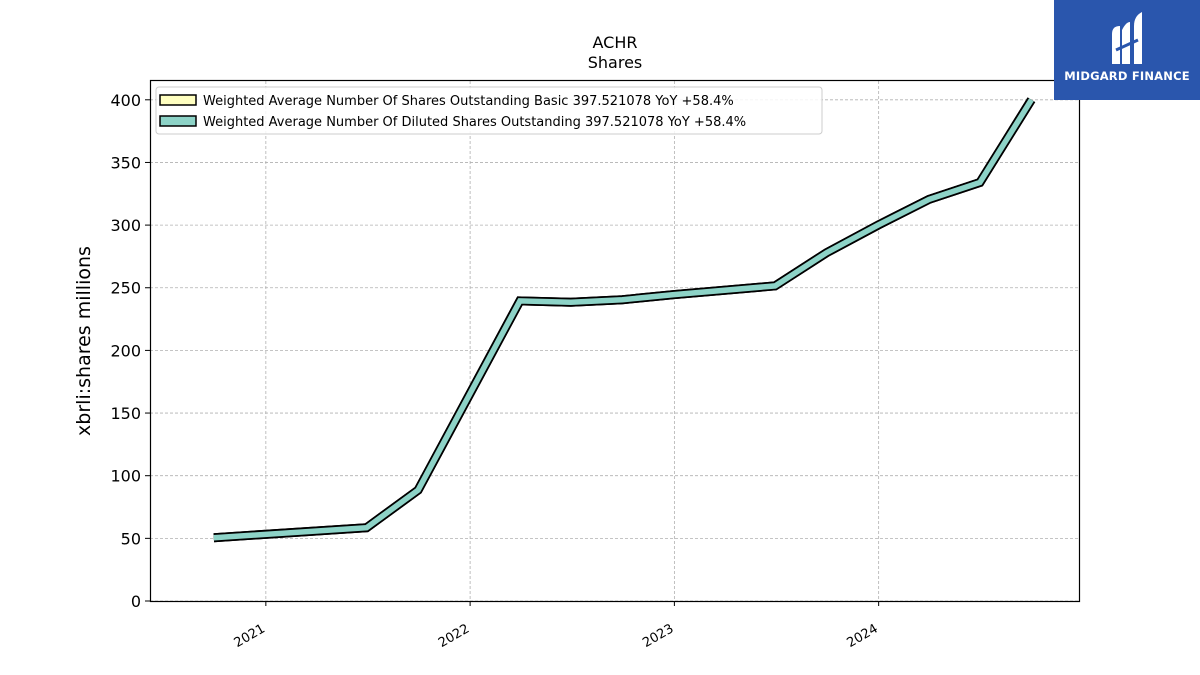 The width and height of the screenshot is (1200, 675). Describe the element at coordinates (125, 100) in the screenshot. I see `y-tick-label: 400` at that location.